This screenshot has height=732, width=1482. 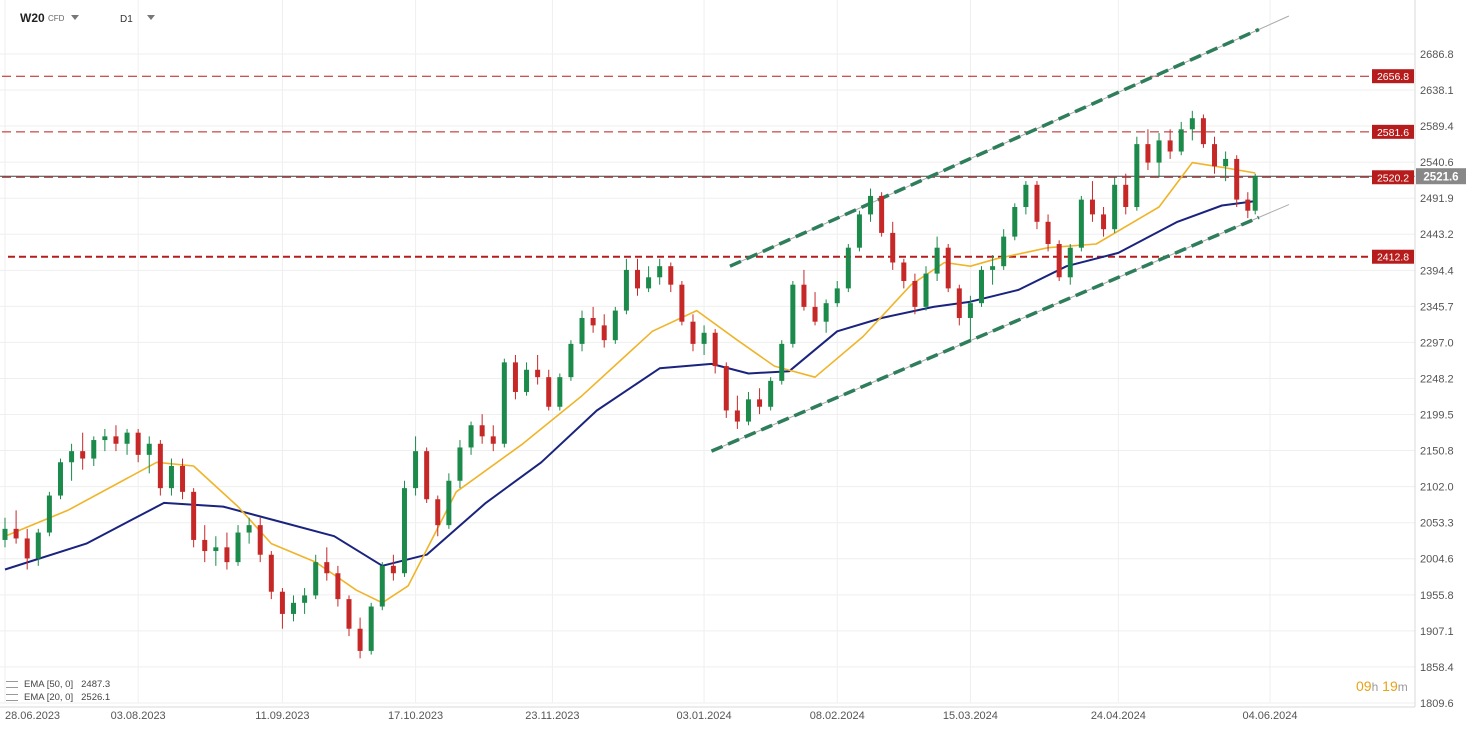 What do you see at coordinates (704, 716) in the screenshot?
I see `x-tick-label: 03.01.2024` at bounding box center [704, 716].